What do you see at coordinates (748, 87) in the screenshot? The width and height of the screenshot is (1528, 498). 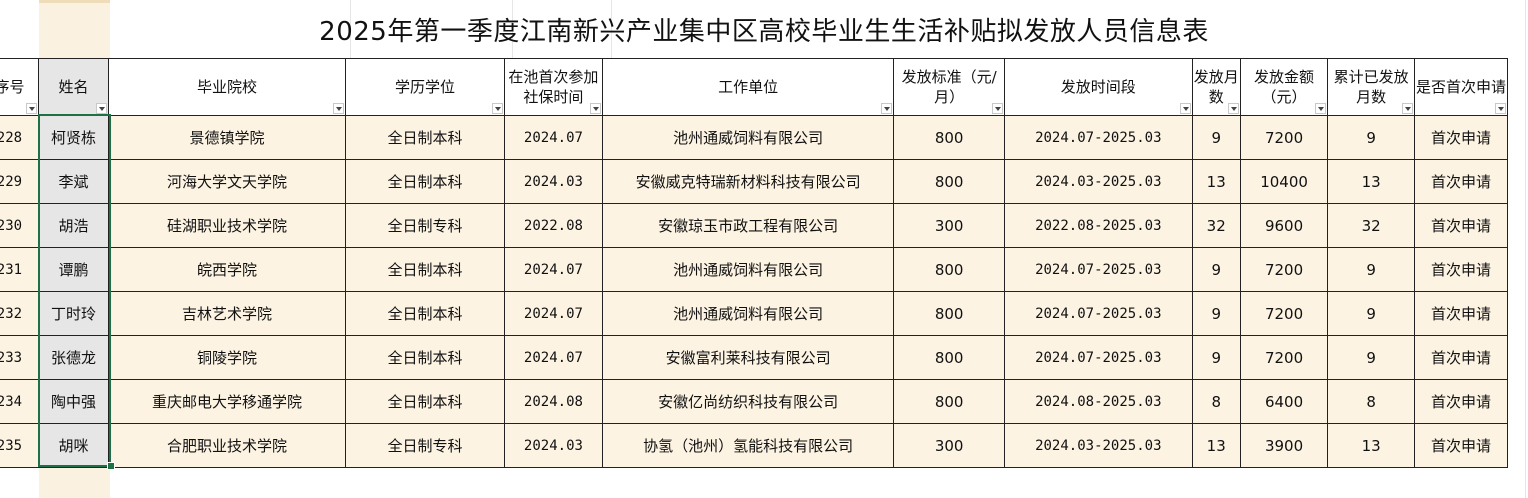 I see `header-employer: 工作单位` at bounding box center [748, 87].